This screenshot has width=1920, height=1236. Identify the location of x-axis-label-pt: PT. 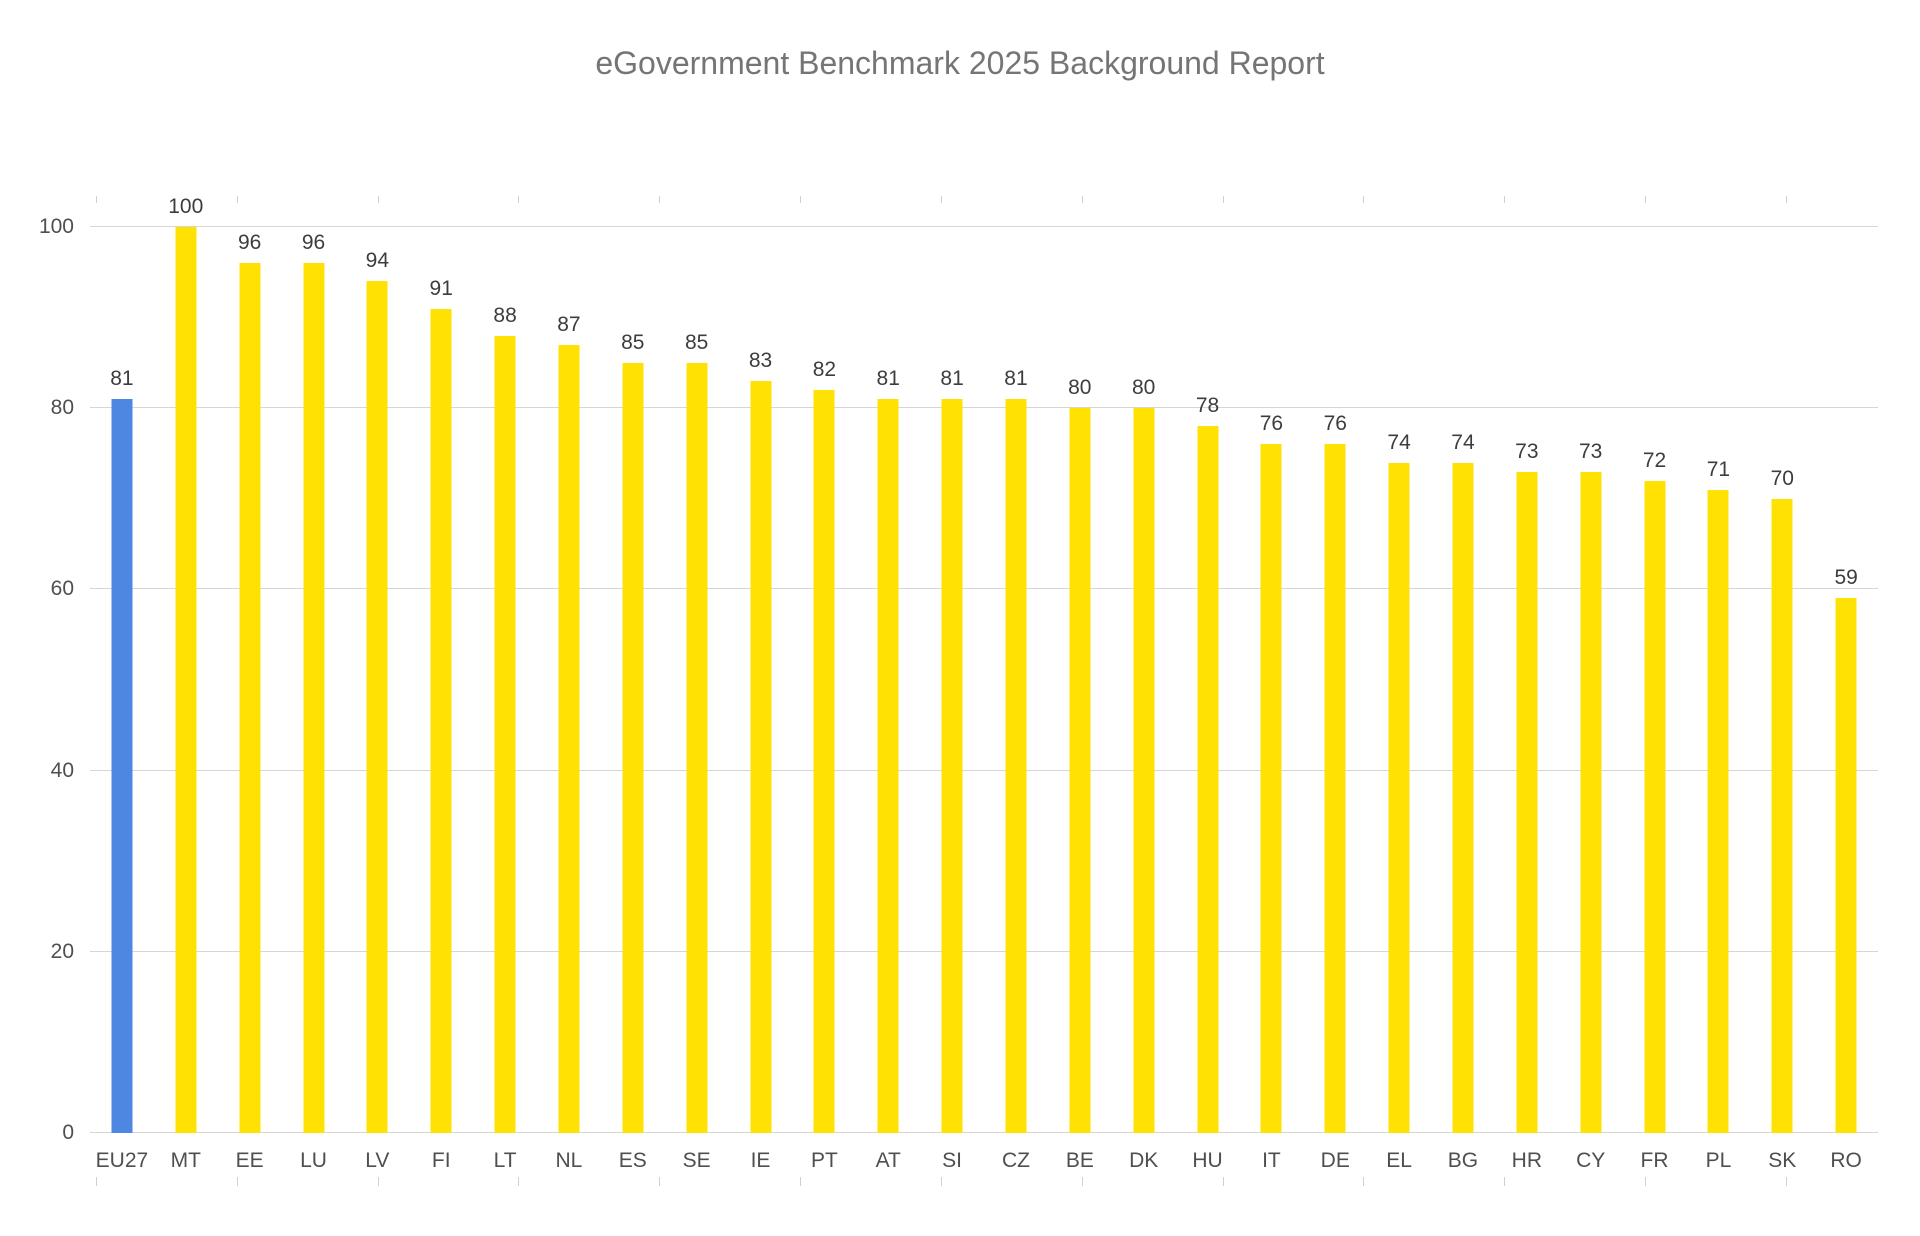
(824, 1160).